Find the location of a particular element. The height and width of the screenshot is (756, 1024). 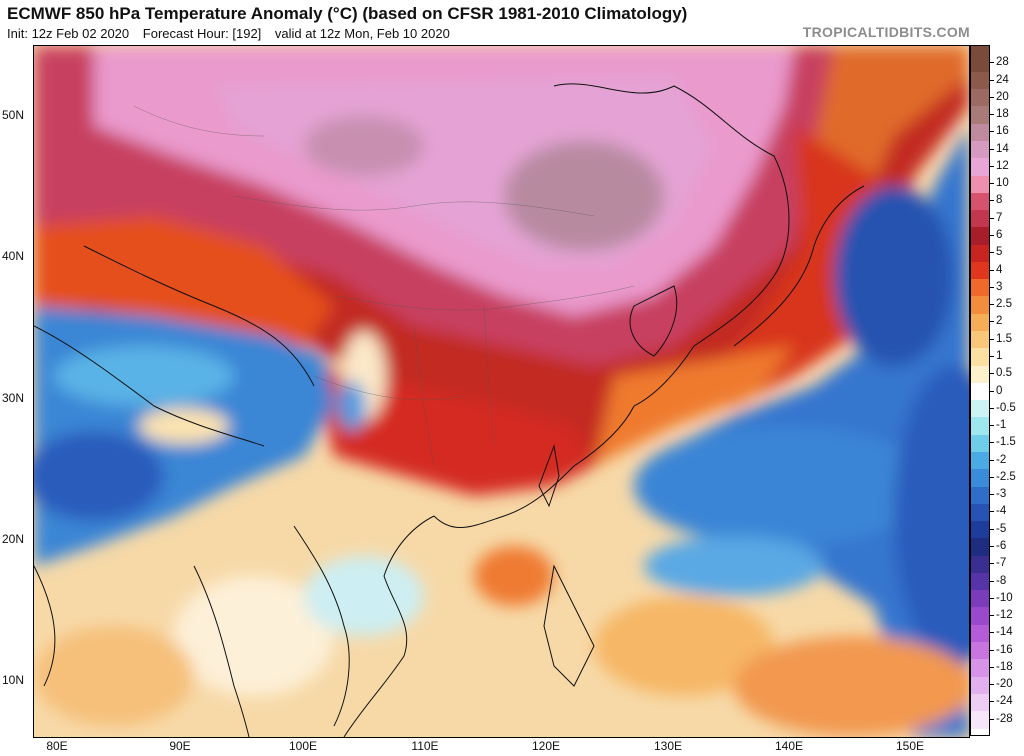

colorbar-label: 16 is located at coordinates (1002, 131).